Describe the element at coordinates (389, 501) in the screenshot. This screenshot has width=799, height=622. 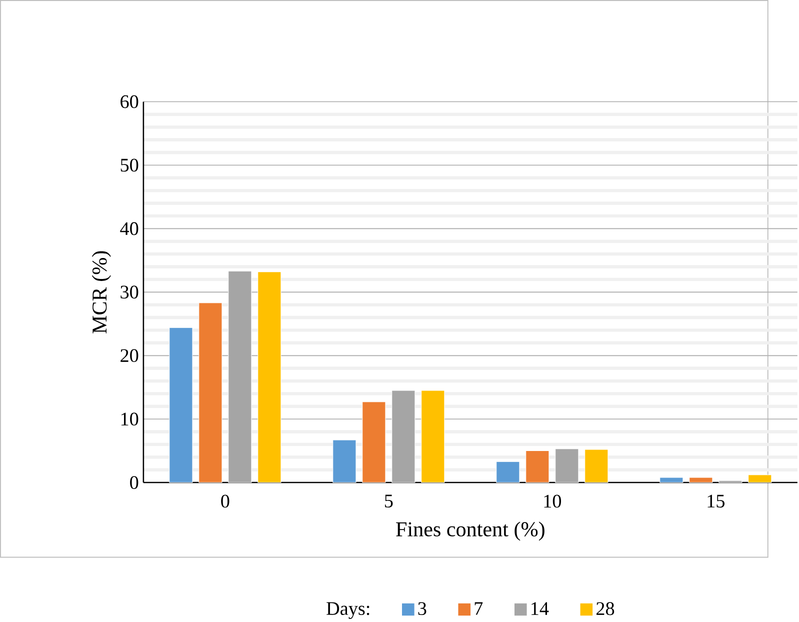
I see `x-tick-label: 5` at that location.